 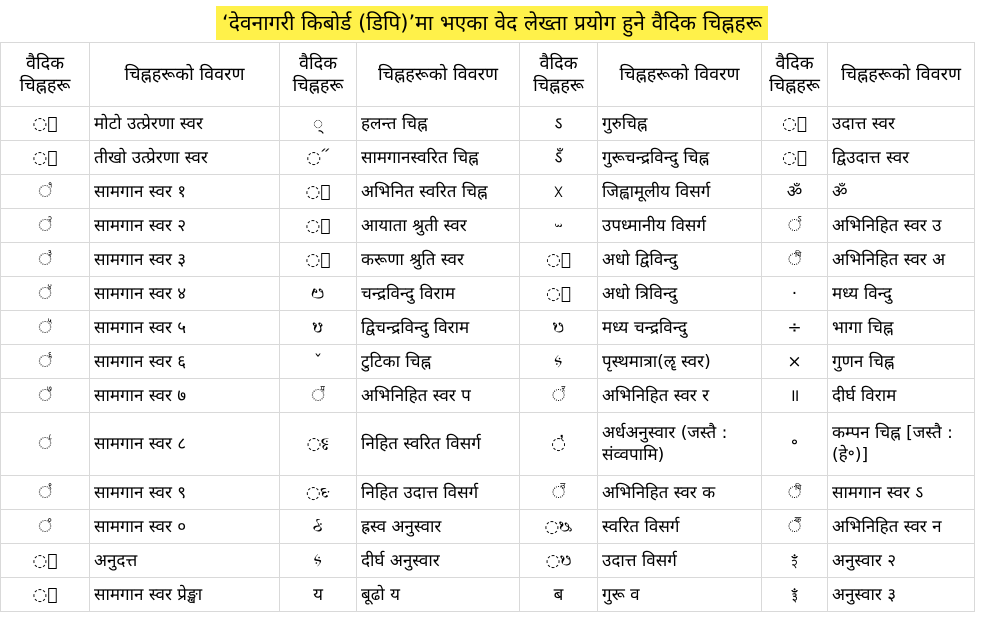 What do you see at coordinates (901, 157) in the screenshot?
I see `sign-description-cell: द्विउदात्त स्वर` at bounding box center [901, 157].